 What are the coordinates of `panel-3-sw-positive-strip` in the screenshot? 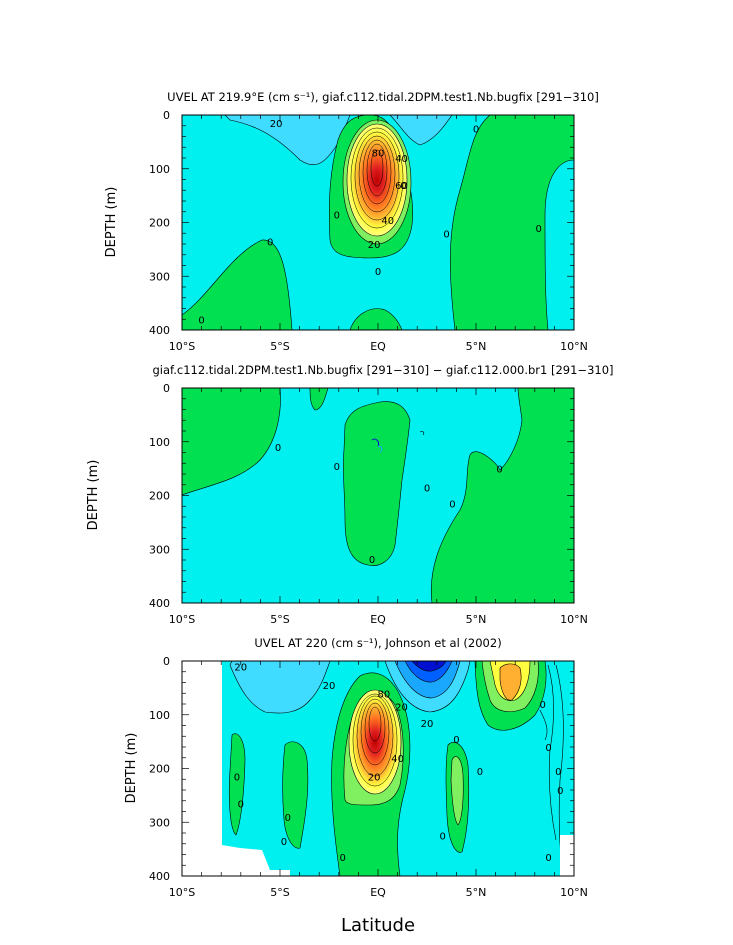 It's located at (237, 784).